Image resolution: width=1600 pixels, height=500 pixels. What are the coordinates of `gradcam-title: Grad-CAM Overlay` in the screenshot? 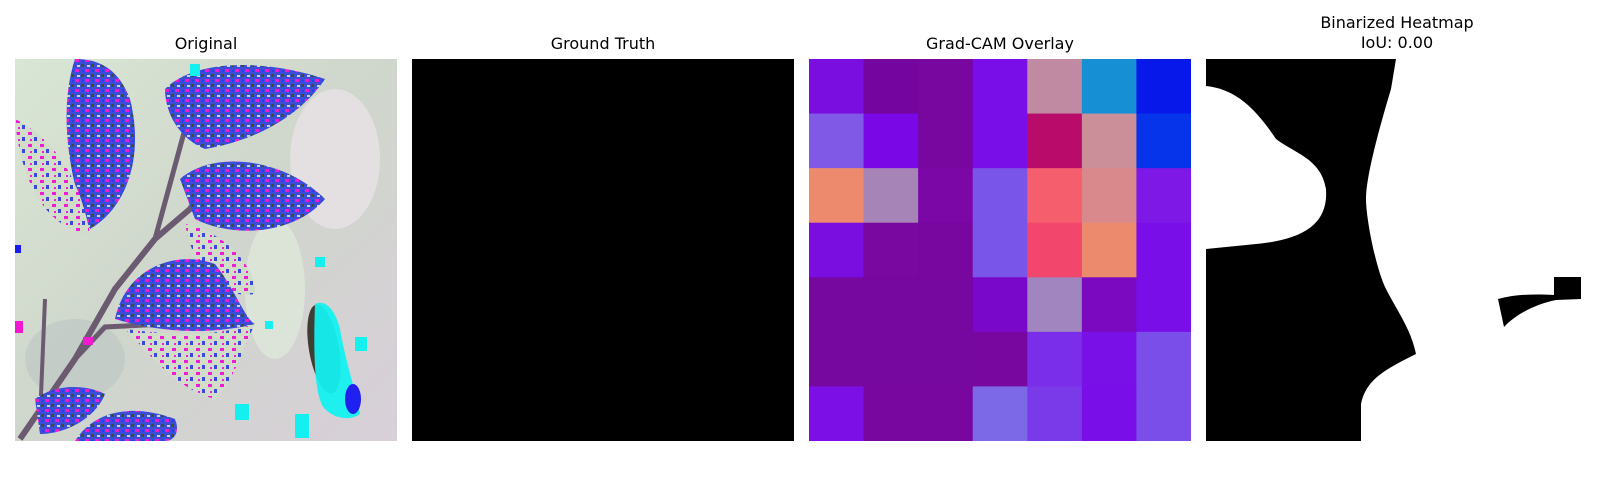 It's located at (1000, 43).